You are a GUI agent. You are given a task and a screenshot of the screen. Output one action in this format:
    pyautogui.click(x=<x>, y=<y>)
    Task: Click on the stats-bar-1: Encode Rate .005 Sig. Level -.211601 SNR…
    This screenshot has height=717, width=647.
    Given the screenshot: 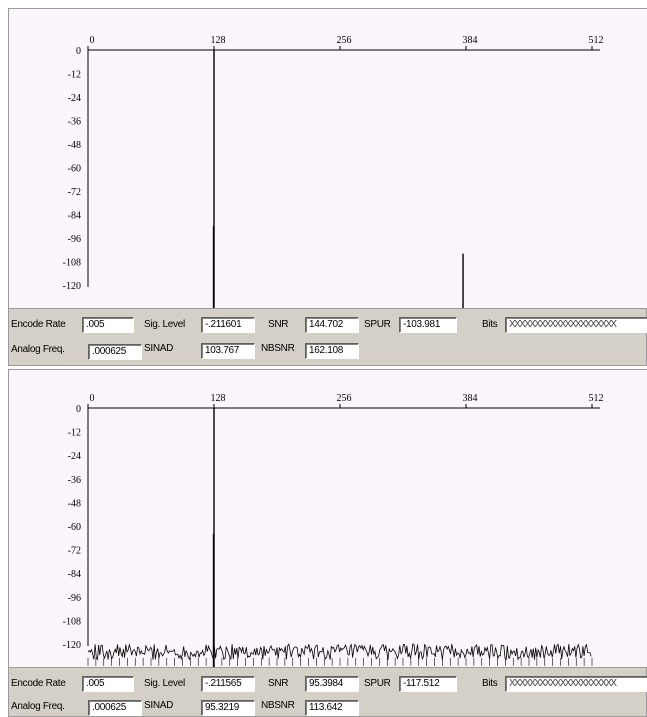 What is the action you would take?
    pyautogui.click(x=327, y=337)
    